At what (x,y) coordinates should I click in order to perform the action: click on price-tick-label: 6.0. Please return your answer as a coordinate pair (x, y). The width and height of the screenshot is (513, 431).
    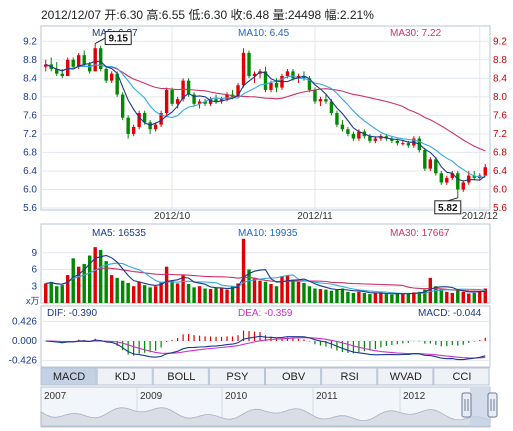
    Looking at the image, I should click on (30, 189).